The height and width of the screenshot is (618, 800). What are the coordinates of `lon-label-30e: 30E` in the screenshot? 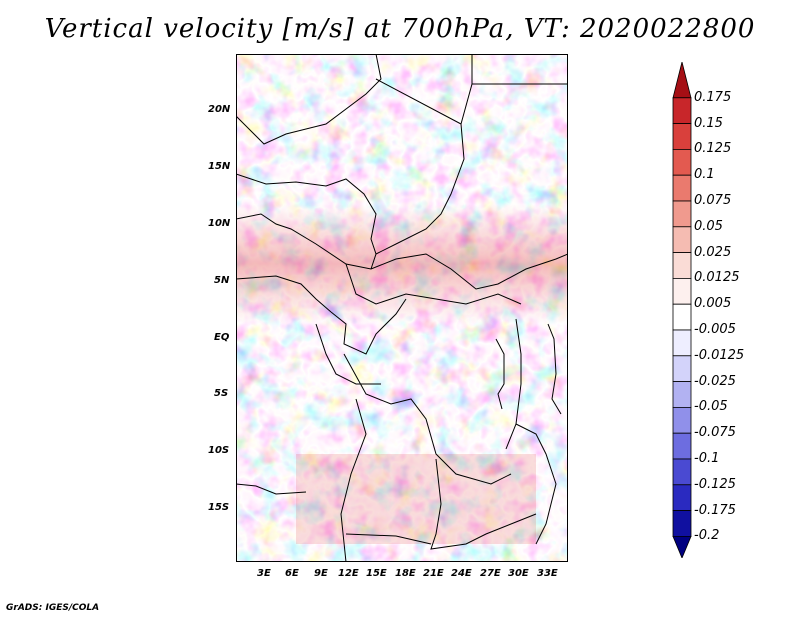 It's located at (518, 573).